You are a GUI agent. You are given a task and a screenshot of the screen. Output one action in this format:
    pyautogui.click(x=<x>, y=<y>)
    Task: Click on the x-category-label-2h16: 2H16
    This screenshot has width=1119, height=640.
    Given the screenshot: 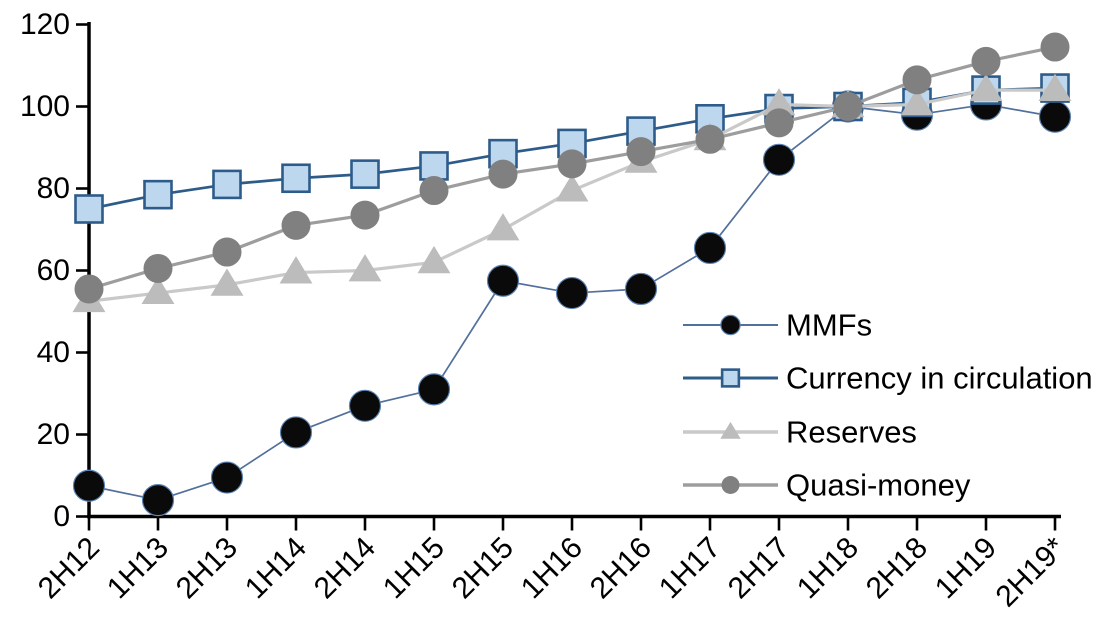 What is the action you would take?
    pyautogui.click(x=621, y=568)
    